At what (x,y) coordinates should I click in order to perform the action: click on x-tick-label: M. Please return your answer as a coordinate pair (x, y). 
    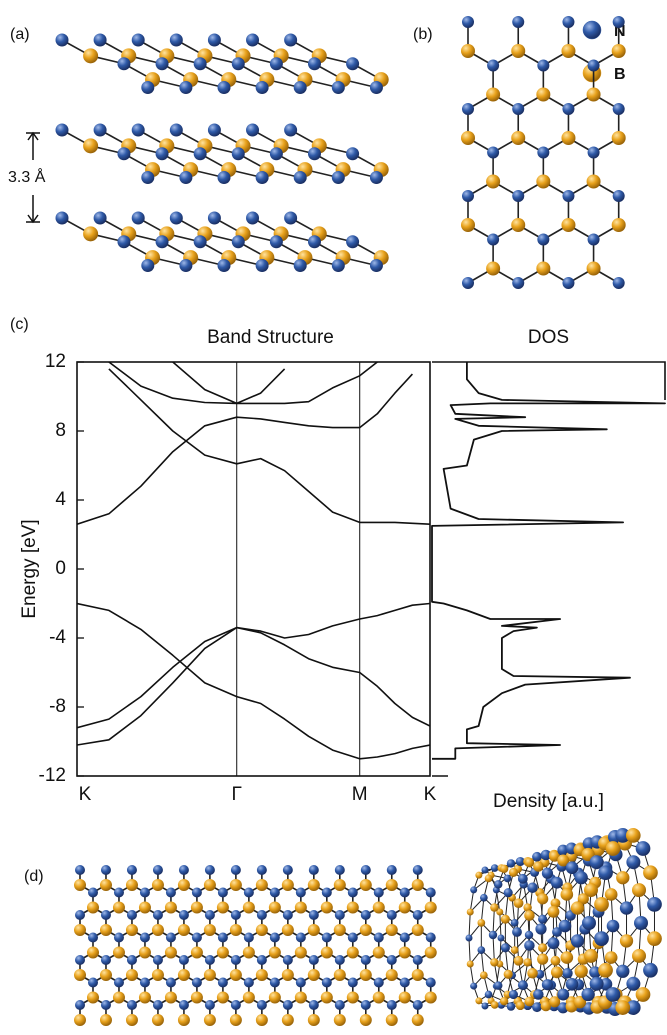
    Looking at the image, I should click on (360, 794).